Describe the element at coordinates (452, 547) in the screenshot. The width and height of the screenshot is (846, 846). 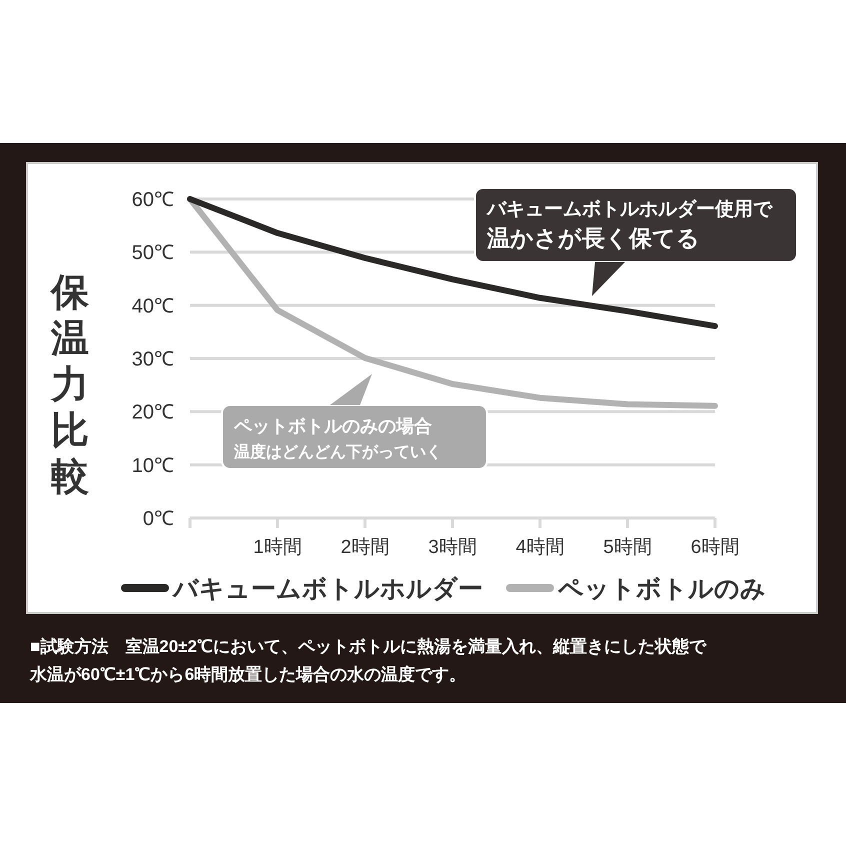
I see `x-tick-label: 3時間` at that location.